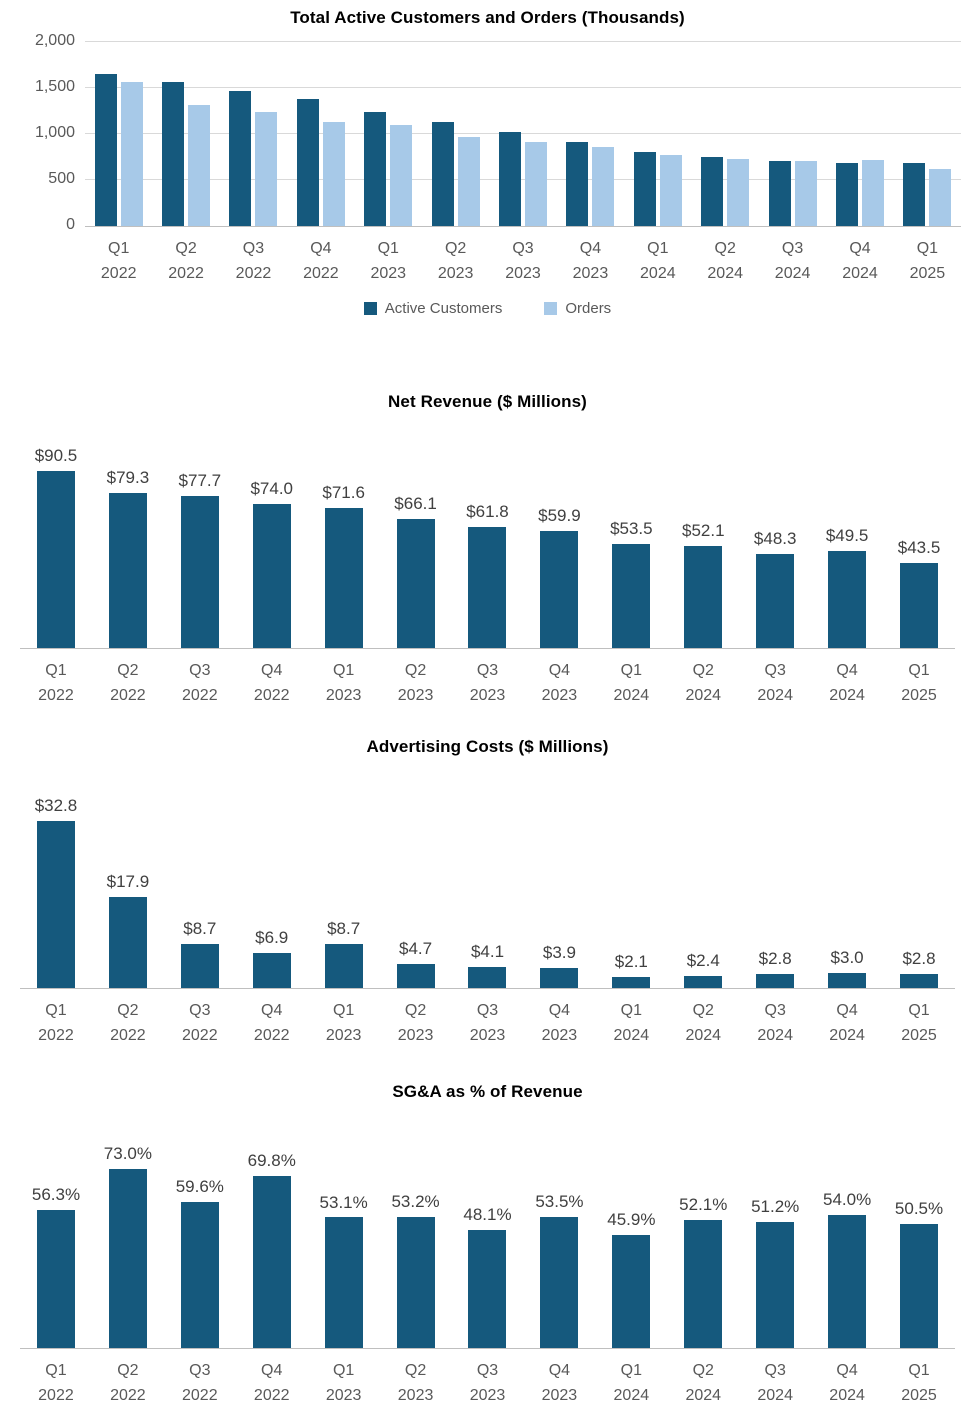  What do you see at coordinates (54, 132) in the screenshot?
I see `y-axis-tick-label: 1,000` at bounding box center [54, 132].